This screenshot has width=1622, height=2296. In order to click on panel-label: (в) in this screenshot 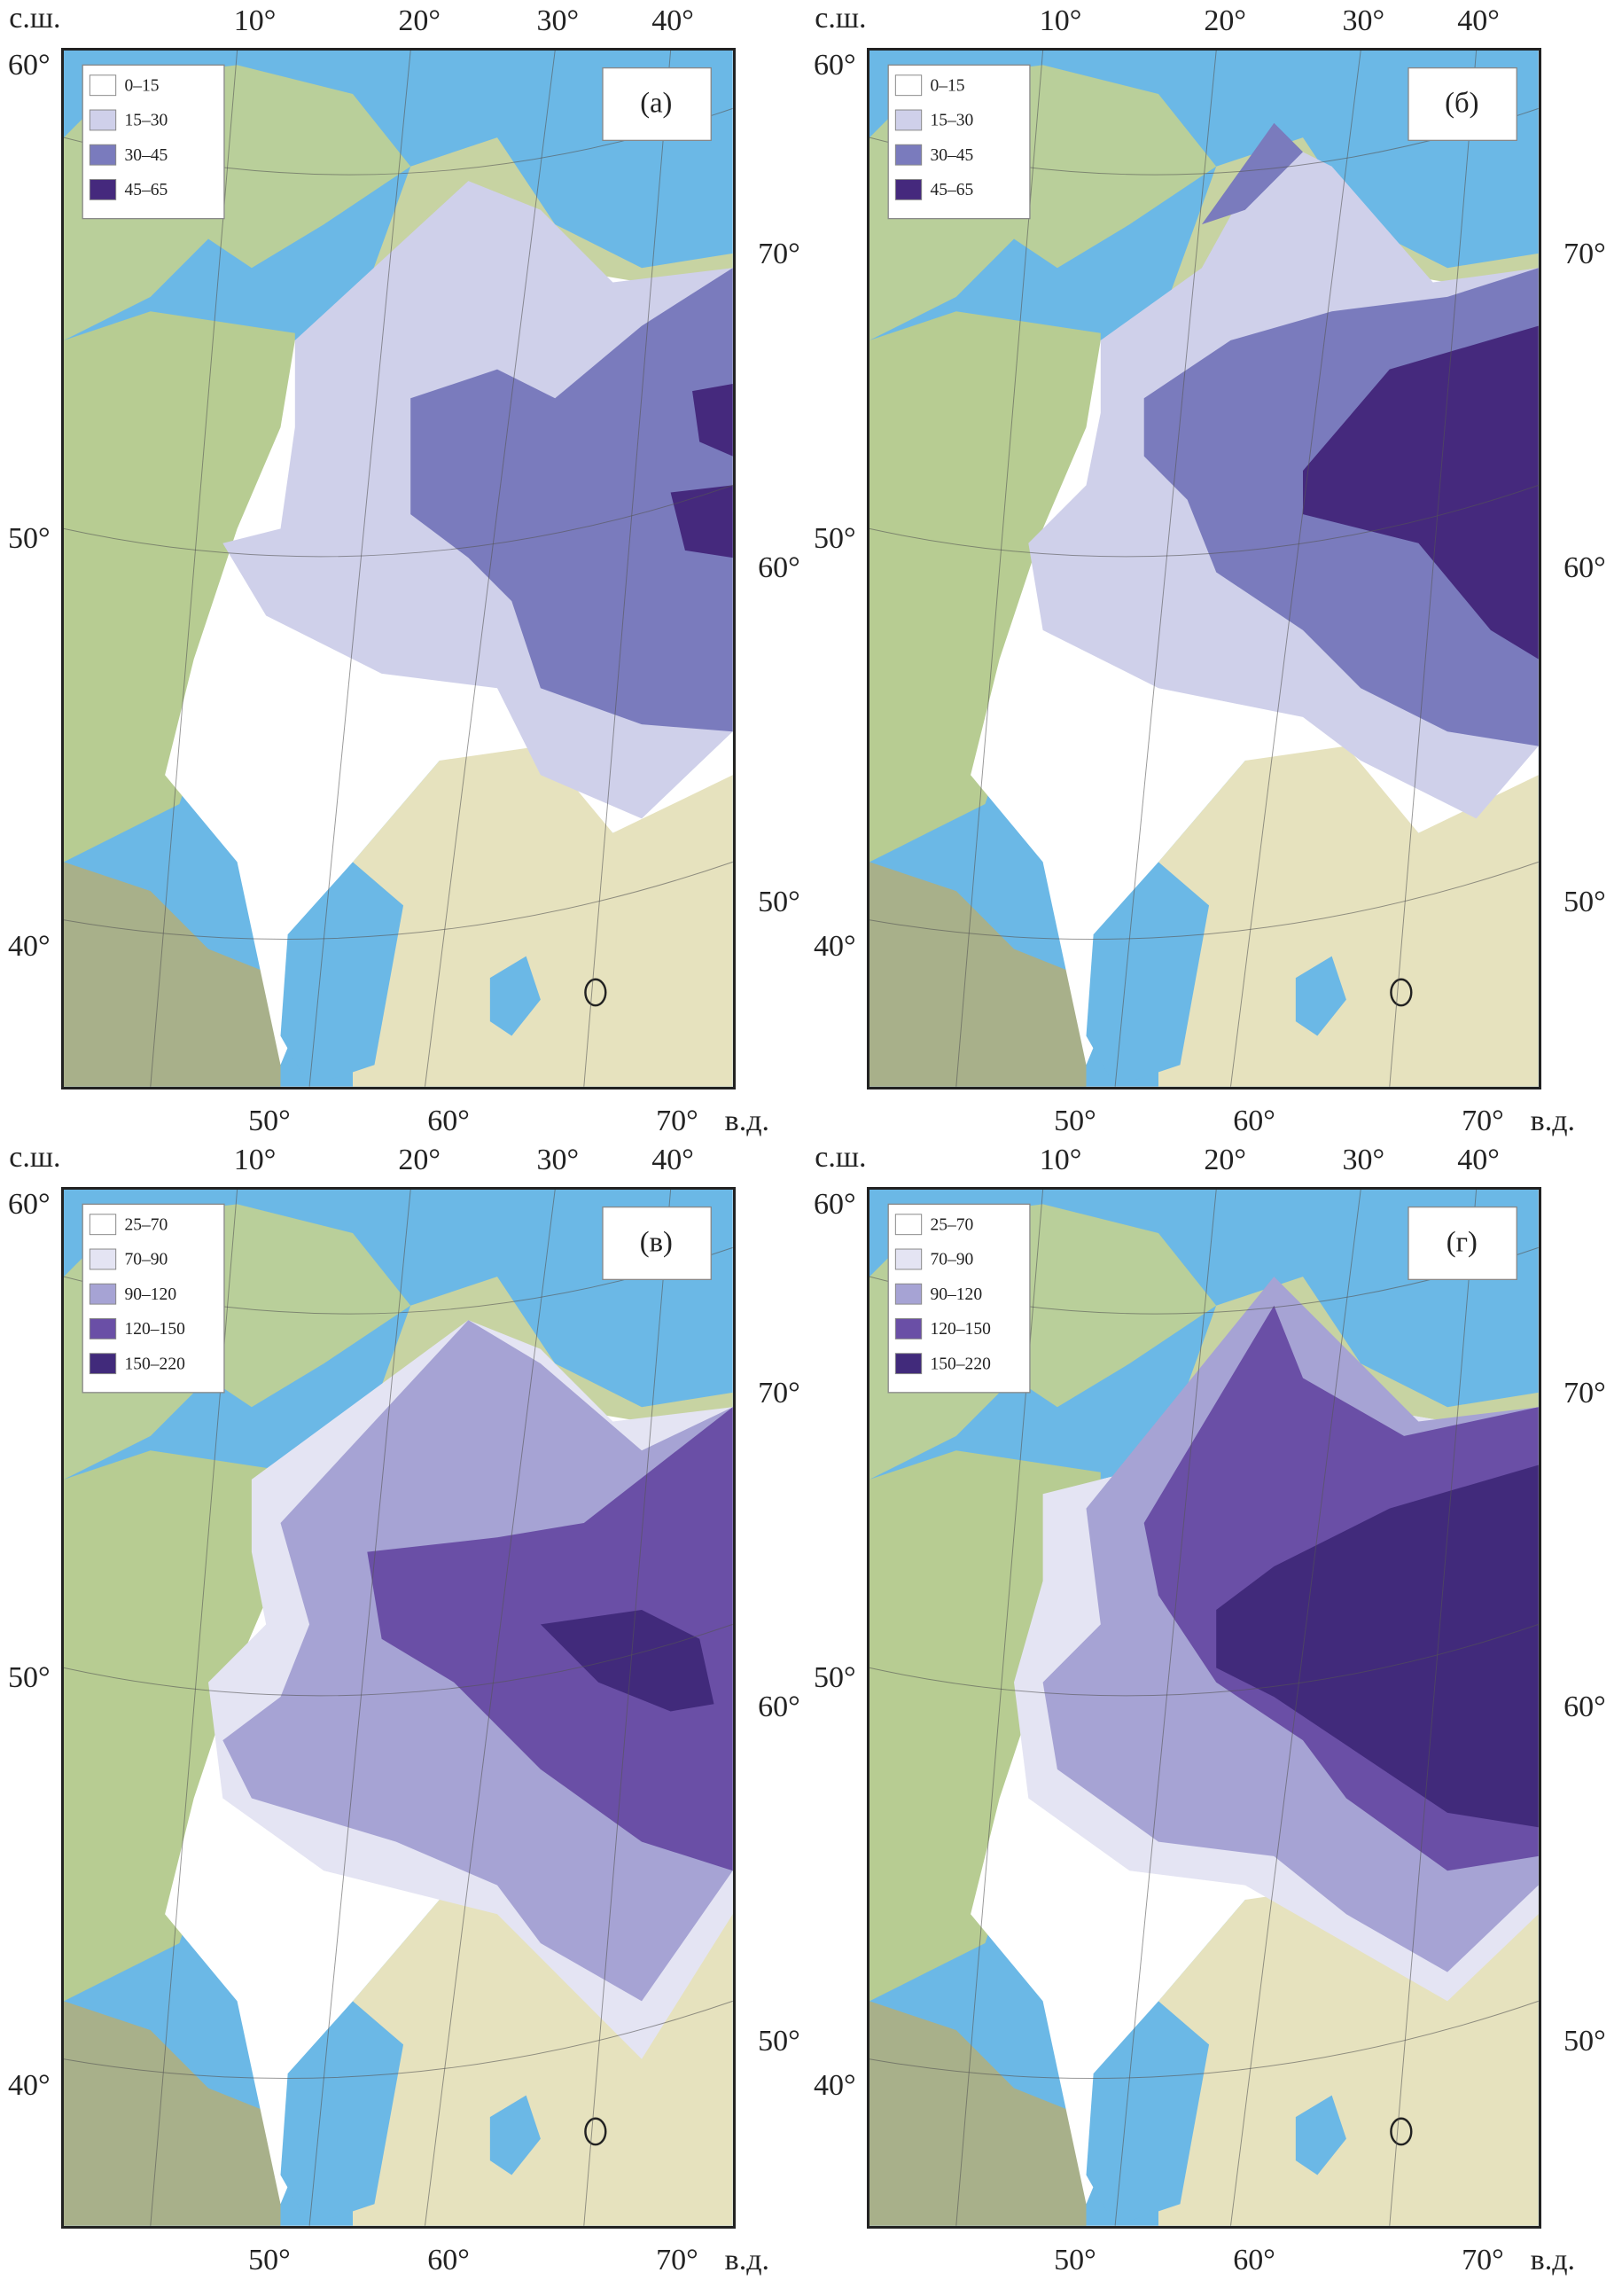, I will do `click(656, 1243)`.